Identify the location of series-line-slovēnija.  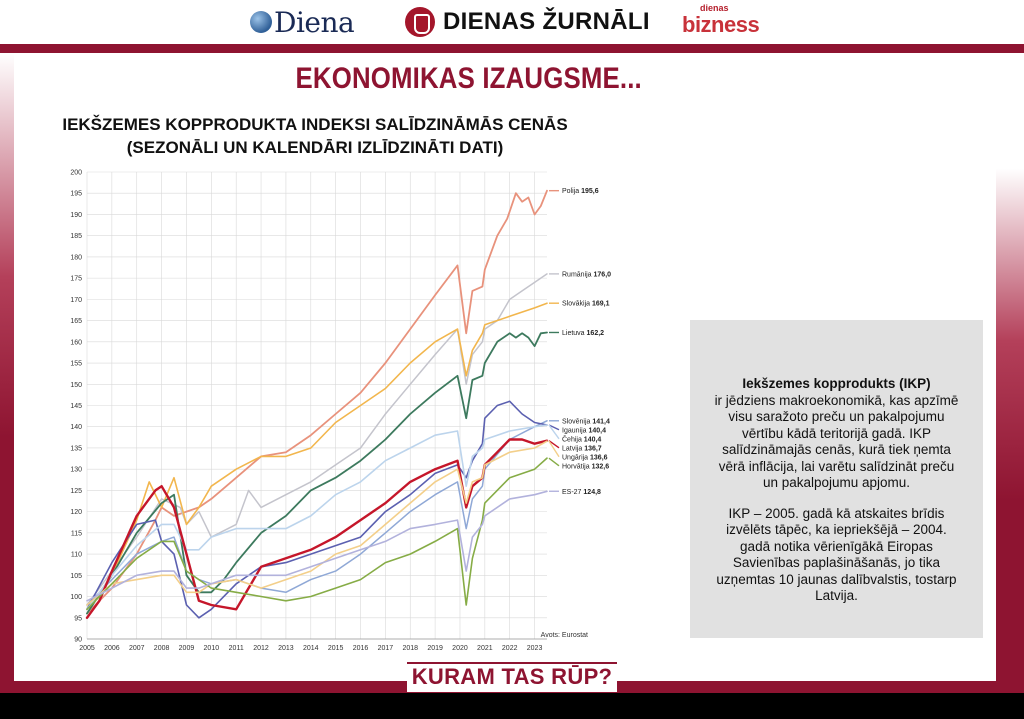
(317, 513).